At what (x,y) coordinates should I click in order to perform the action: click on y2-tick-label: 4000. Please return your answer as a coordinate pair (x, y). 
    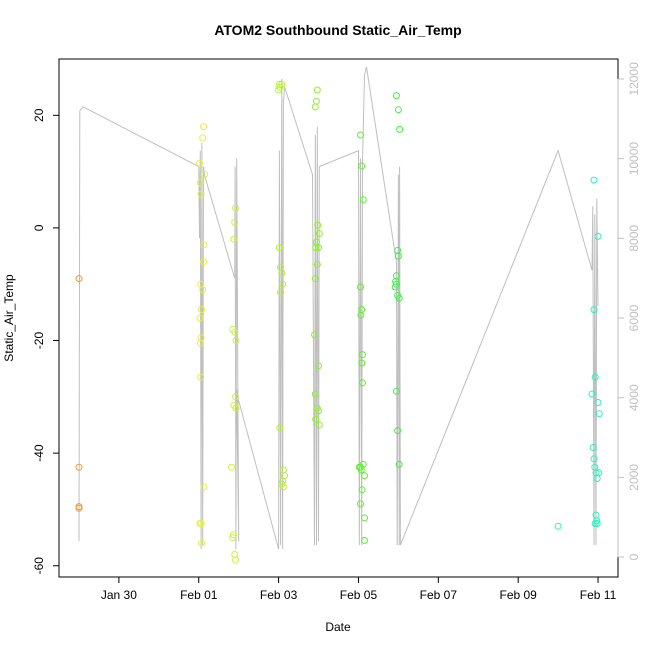
    Looking at the image, I should click on (634, 397).